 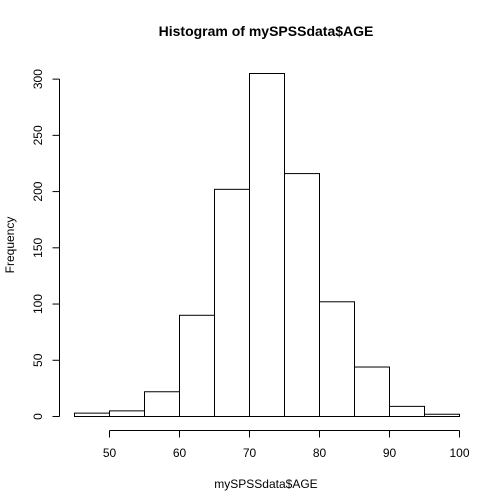 What do you see at coordinates (10, 245) in the screenshot?
I see `y-axis-label: Frequency` at bounding box center [10, 245].